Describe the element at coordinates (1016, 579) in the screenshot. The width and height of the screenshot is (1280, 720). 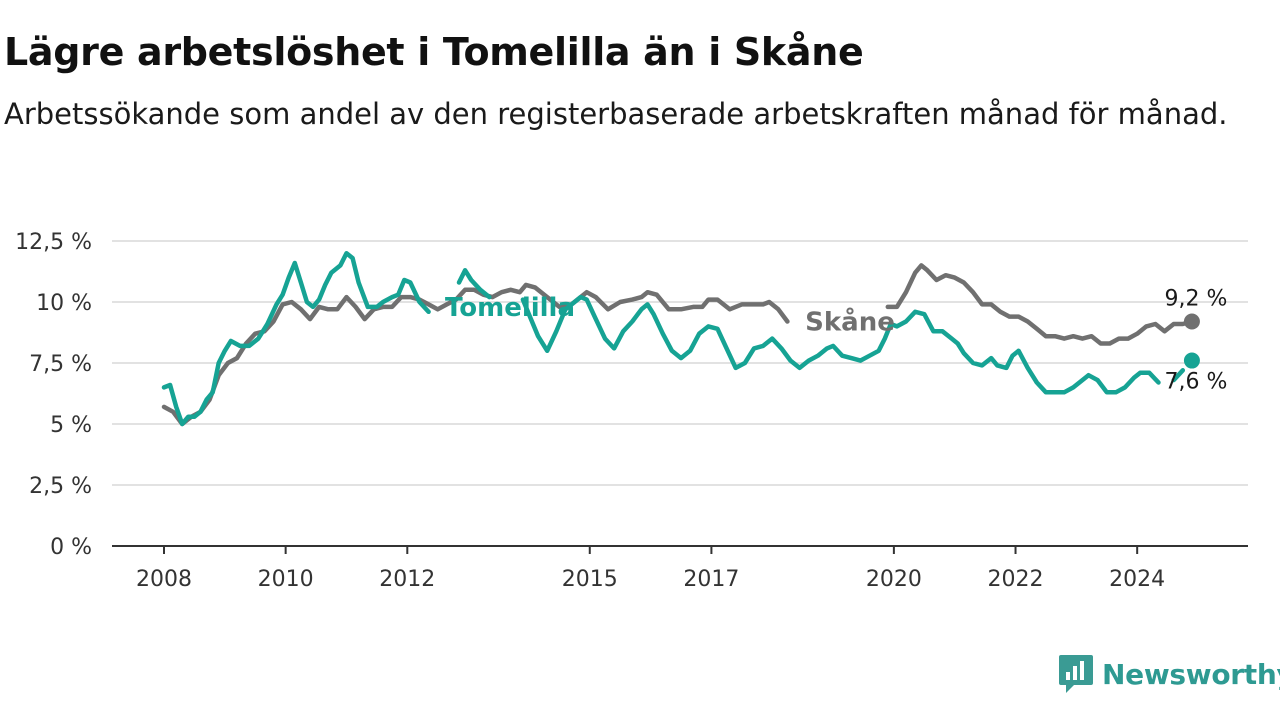
I see `x-tick-label: 2022` at that location.